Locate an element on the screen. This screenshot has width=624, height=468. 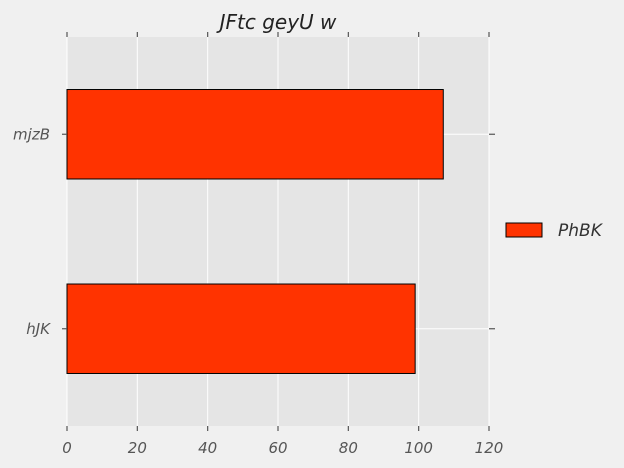
x-tick-label: 120 is located at coordinates (489, 448).